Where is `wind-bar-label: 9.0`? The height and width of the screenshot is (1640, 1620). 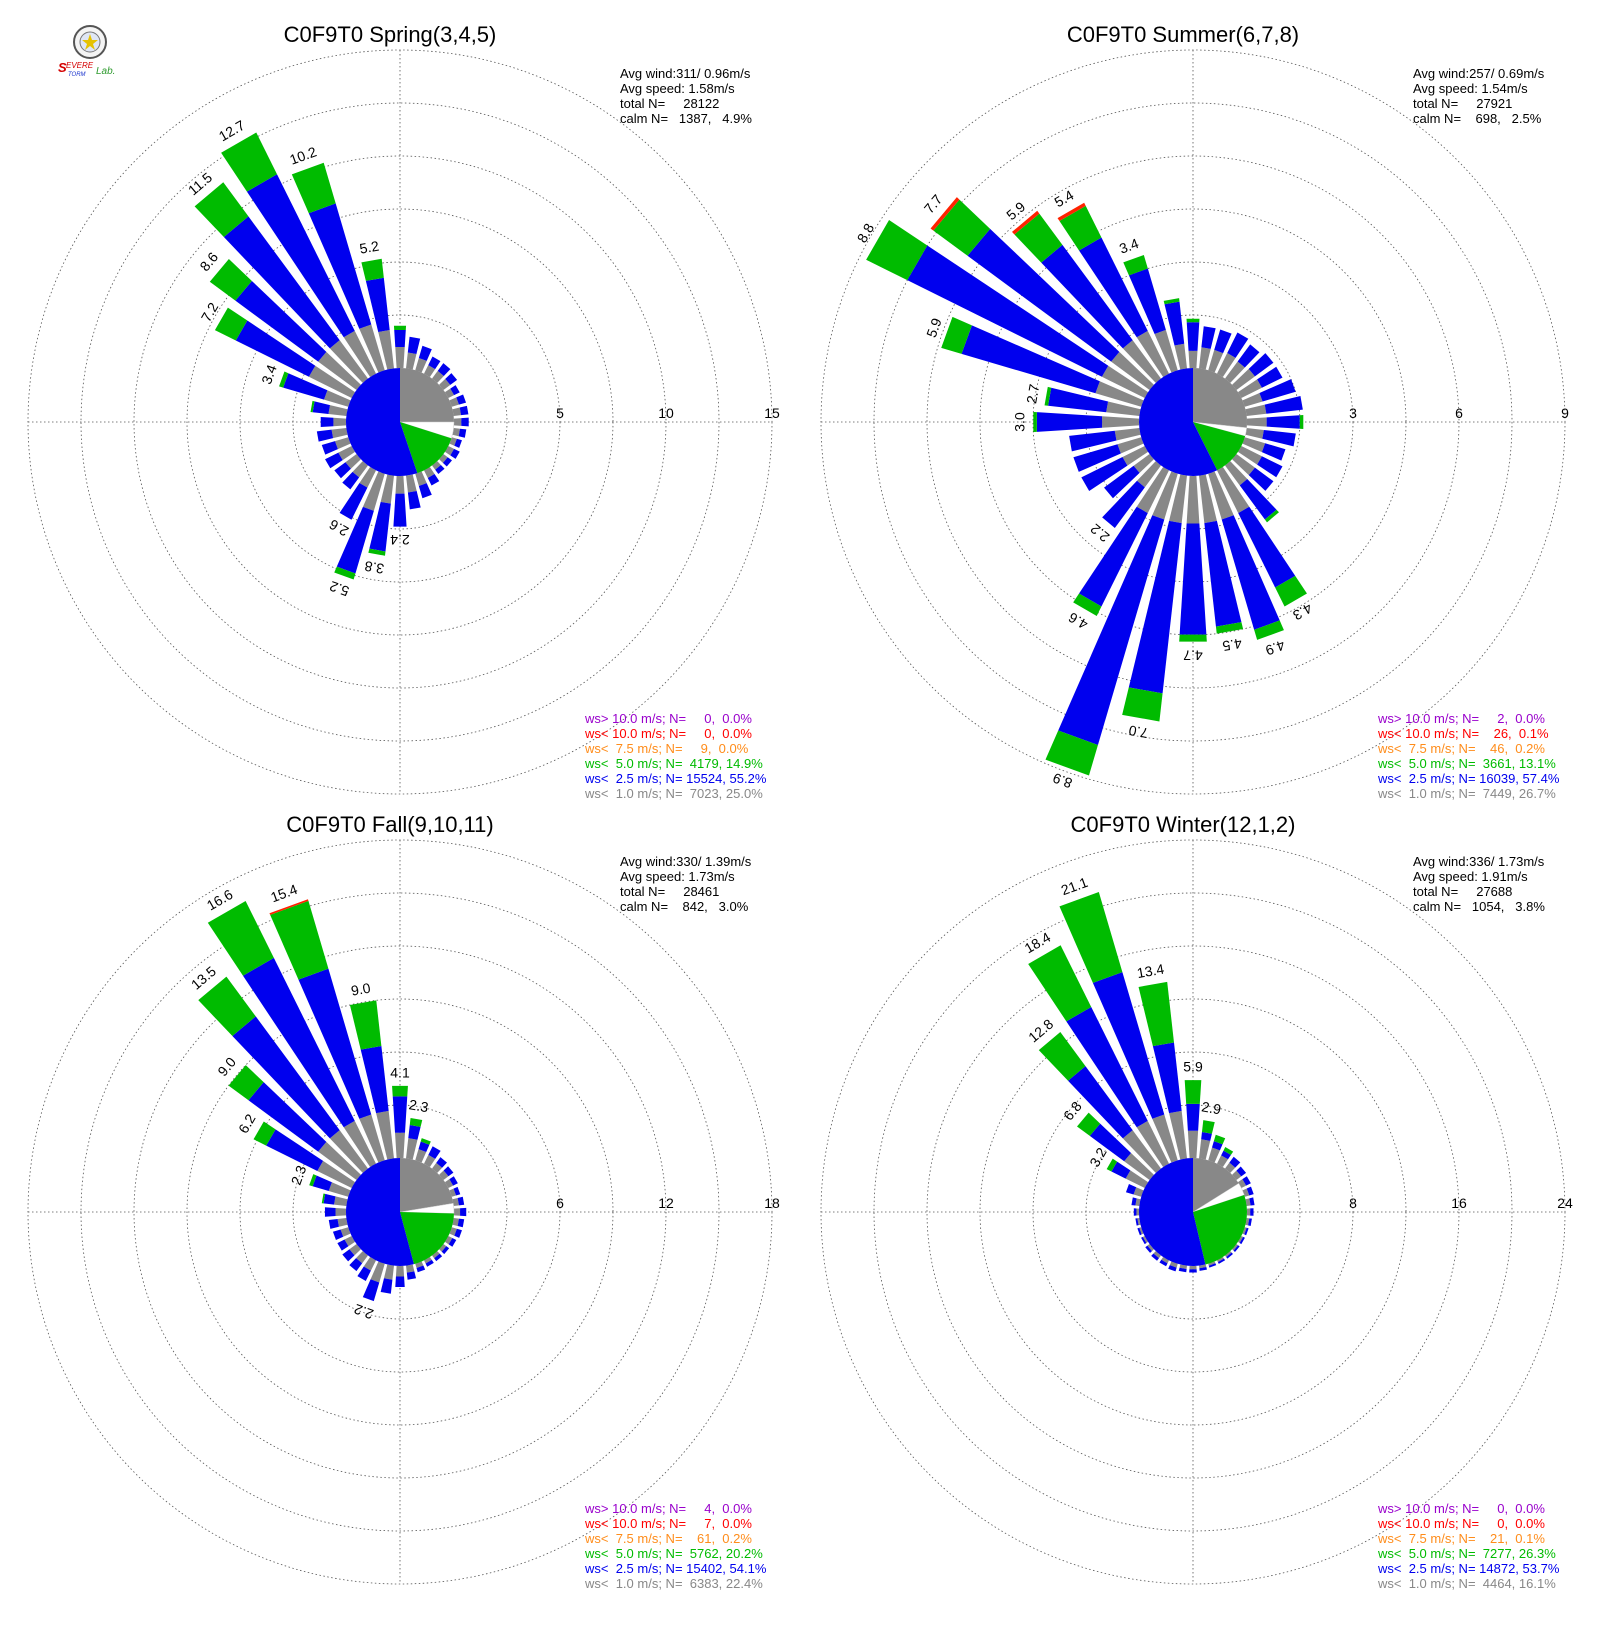
wind-bar-label: 9.0 is located at coordinates (226, 1066).